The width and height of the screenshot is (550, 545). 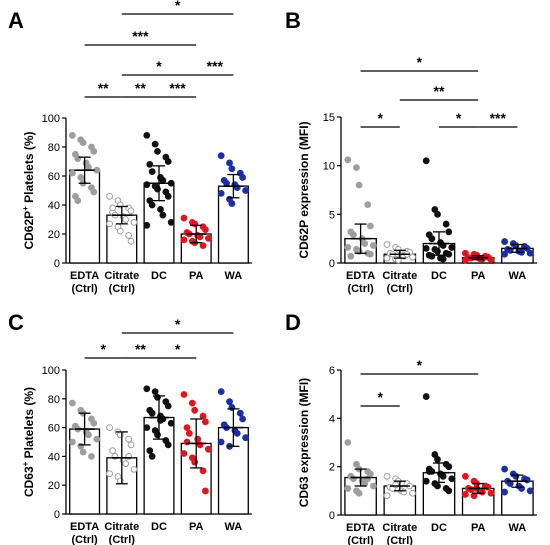 I want to click on y-tick-label: 40, so click(x=54, y=206).